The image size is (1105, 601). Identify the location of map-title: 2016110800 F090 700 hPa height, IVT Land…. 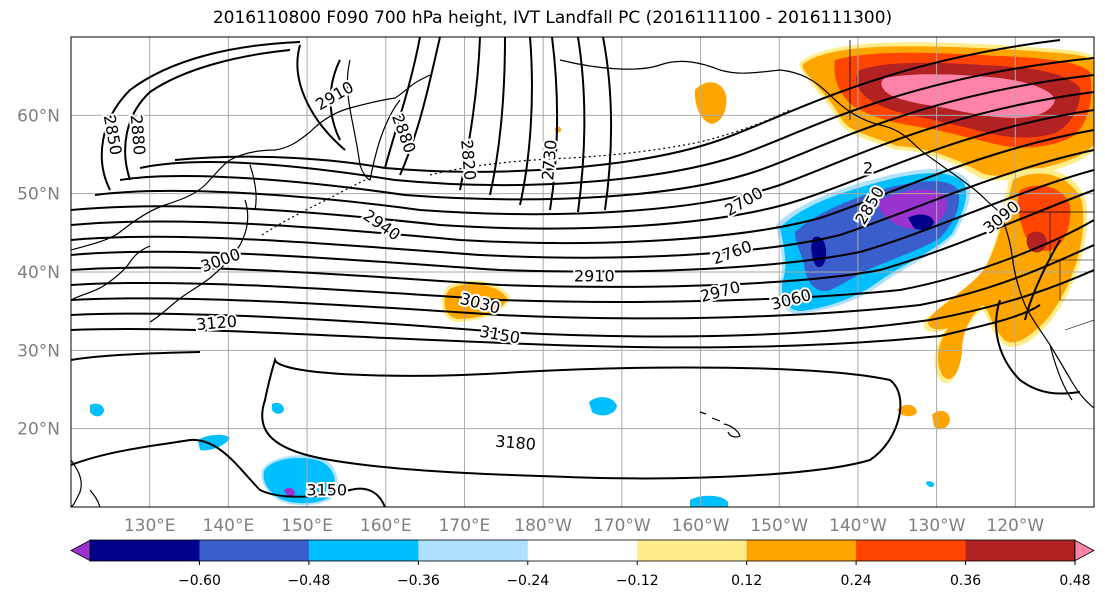
(552, 18).